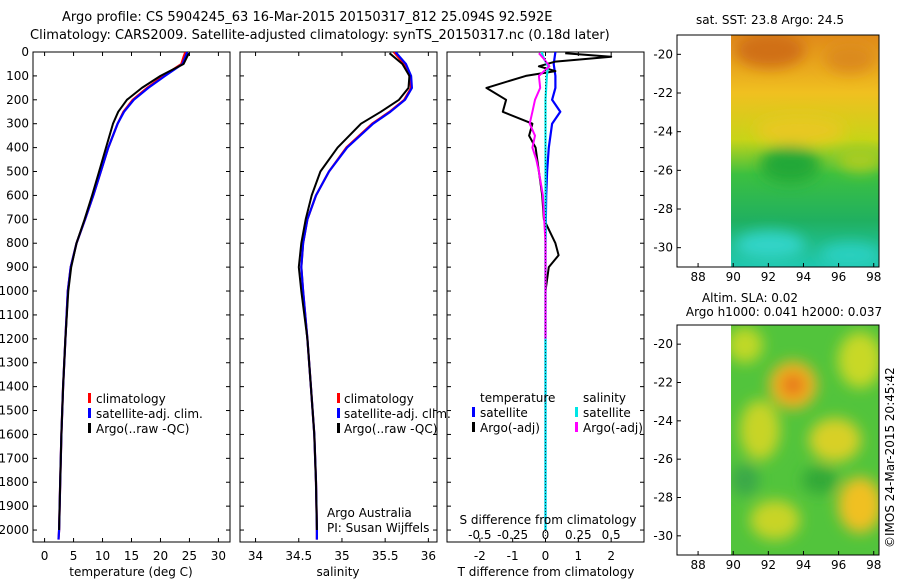 This screenshot has height=580, width=900. I want to click on depth-tick-label: 300, so click(17, 124).